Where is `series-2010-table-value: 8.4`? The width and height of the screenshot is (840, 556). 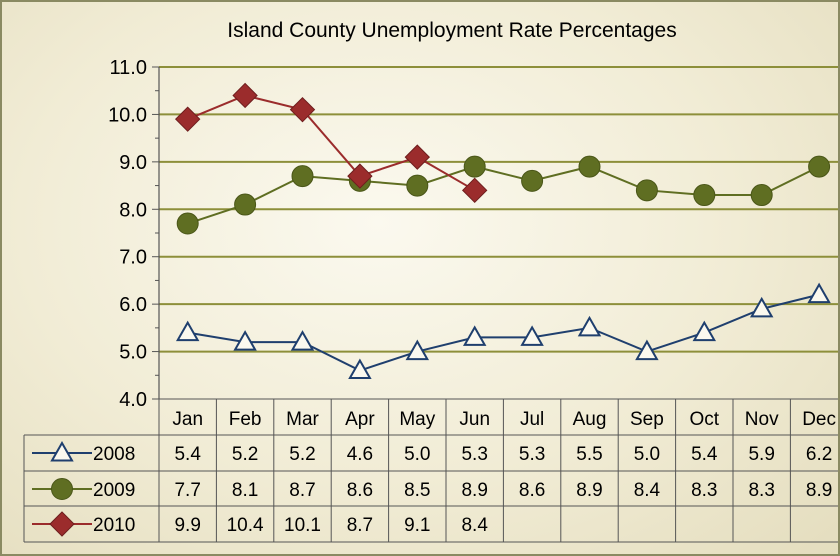
series-2010-table-value: 8.4 is located at coordinates (474, 525).